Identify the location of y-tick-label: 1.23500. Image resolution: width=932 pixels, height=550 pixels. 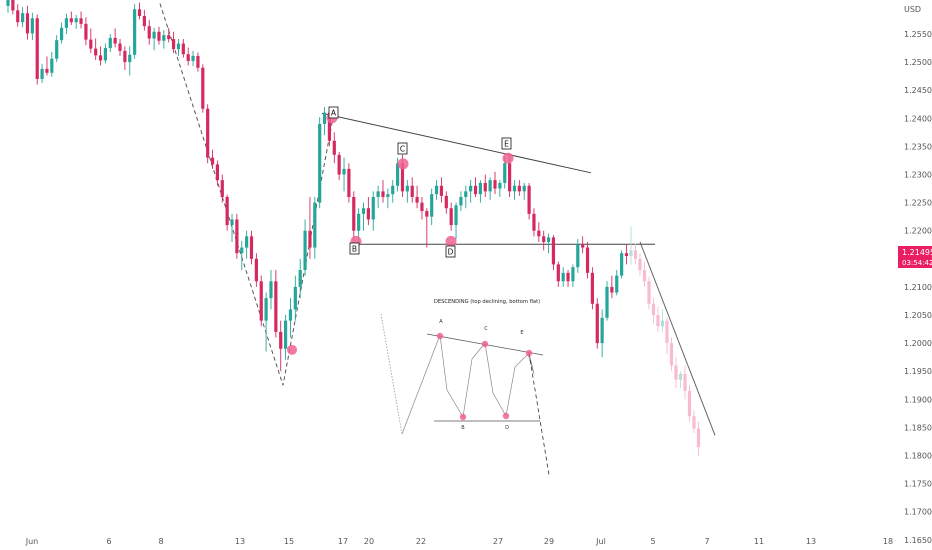
(918, 146).